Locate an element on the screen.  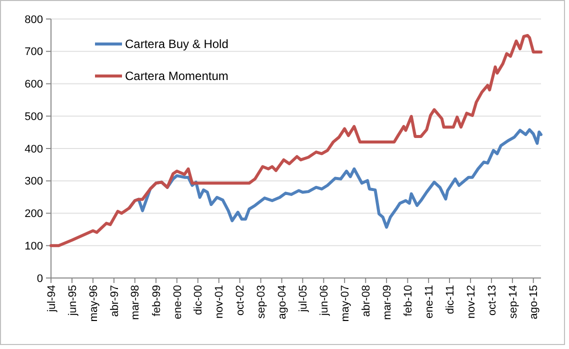
x-tick-label: may-07 is located at coordinates (345, 303).